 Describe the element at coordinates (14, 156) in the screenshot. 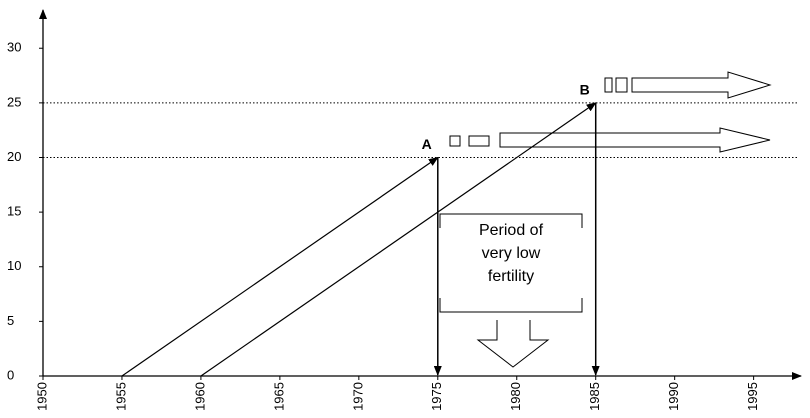

I see `y-tick-label: 20` at that location.